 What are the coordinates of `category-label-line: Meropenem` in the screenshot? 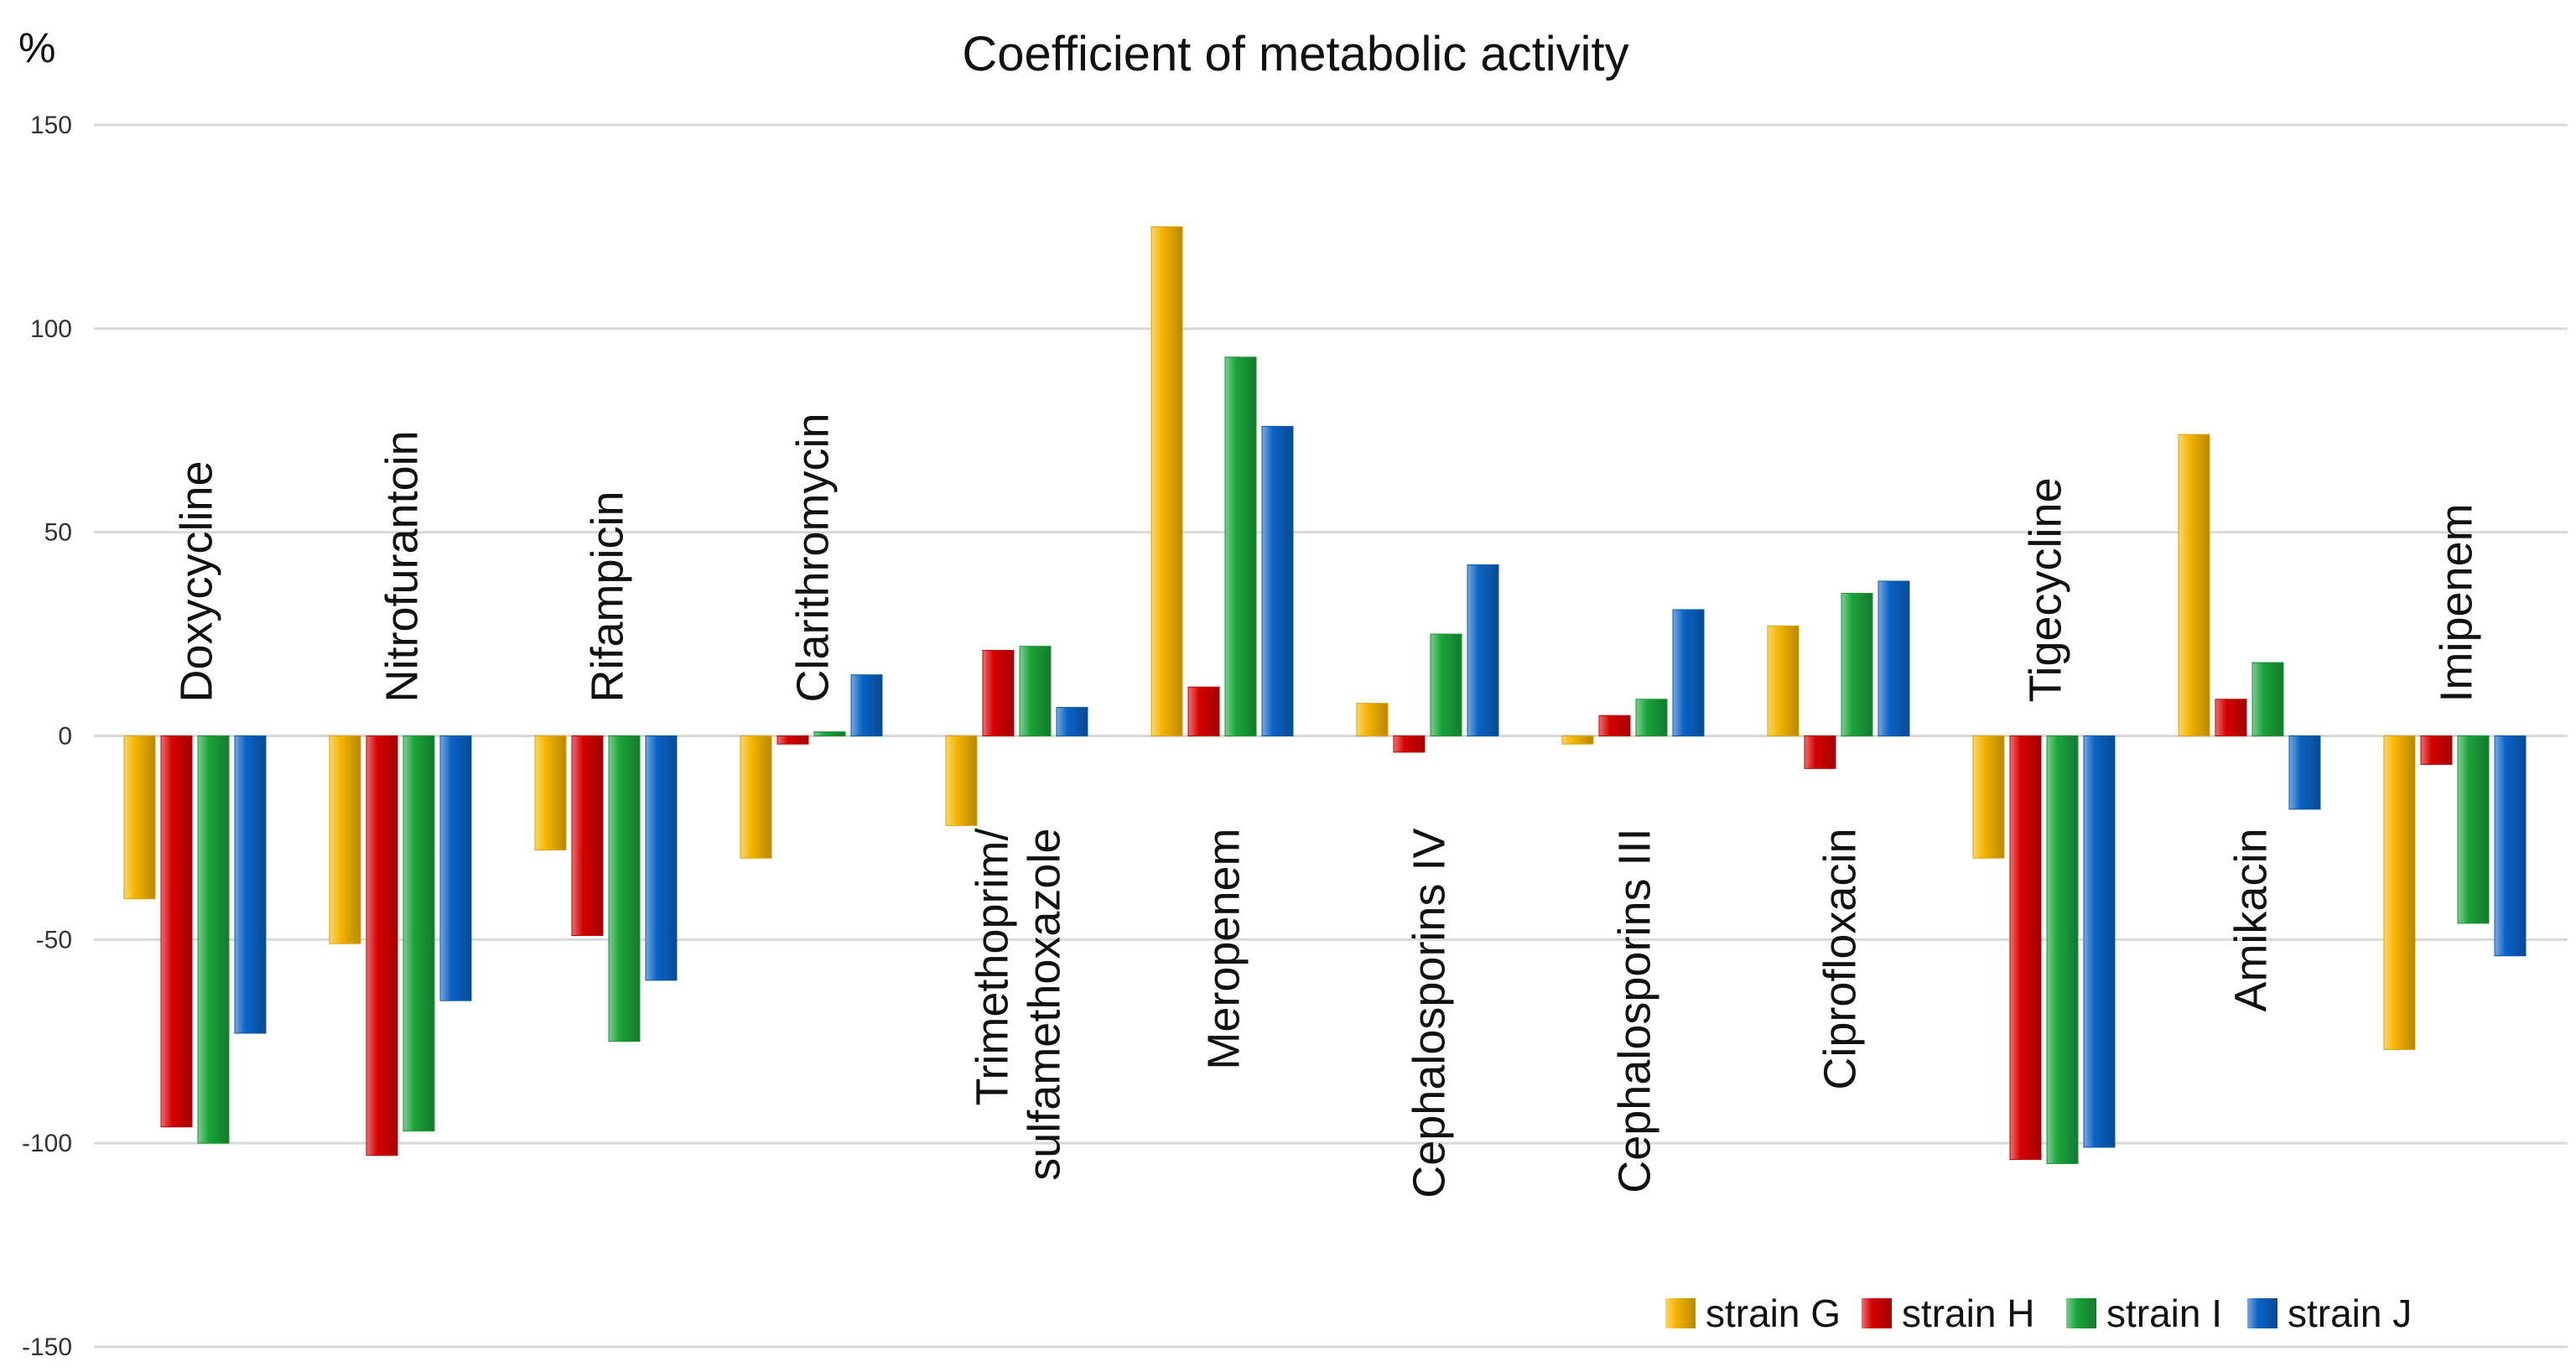 It's located at (1224, 950).